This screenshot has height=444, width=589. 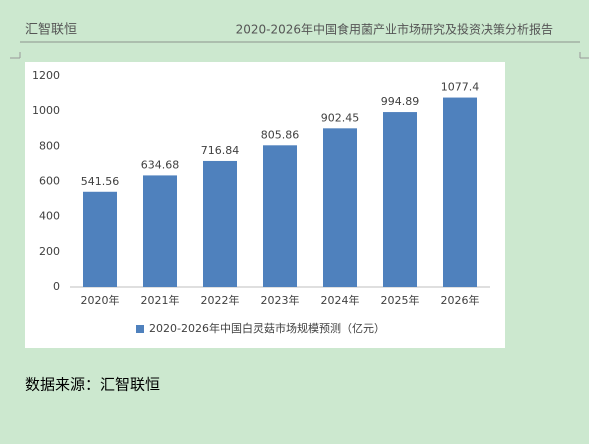 I want to click on x-tick-label: 2021年, so click(x=160, y=300).